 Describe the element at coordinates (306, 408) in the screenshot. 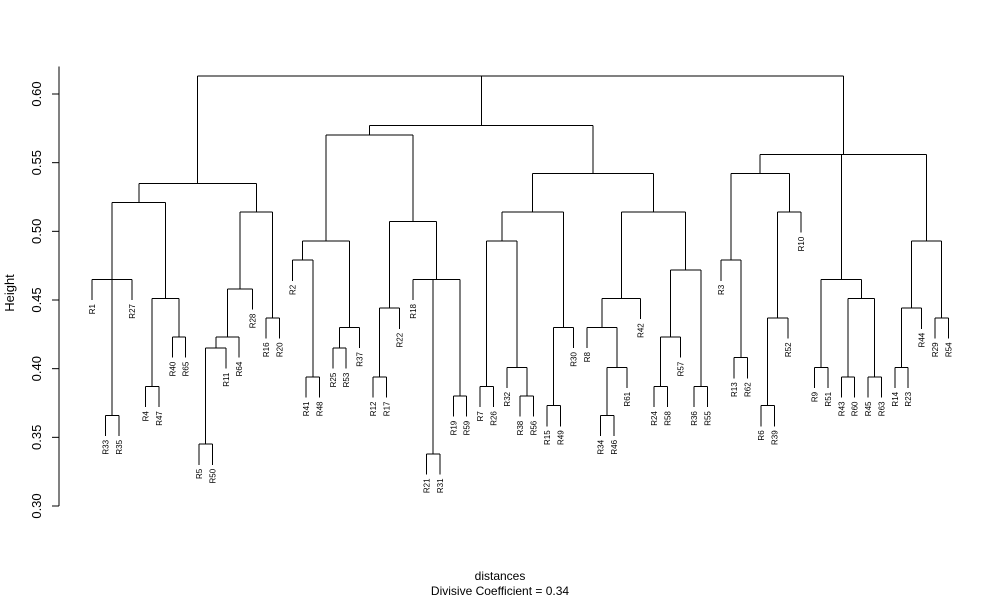

I see `leaf-label: R41` at that location.